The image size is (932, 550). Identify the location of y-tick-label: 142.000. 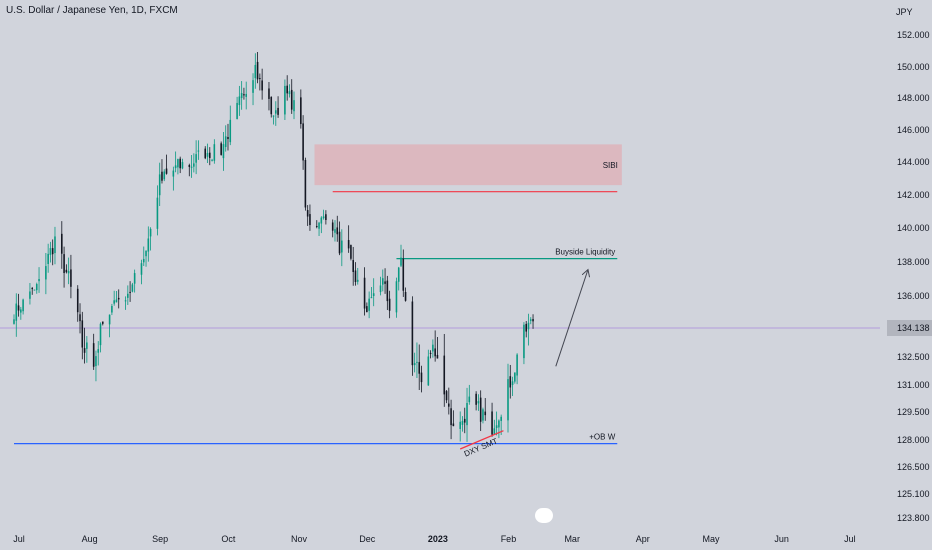
(913, 195).